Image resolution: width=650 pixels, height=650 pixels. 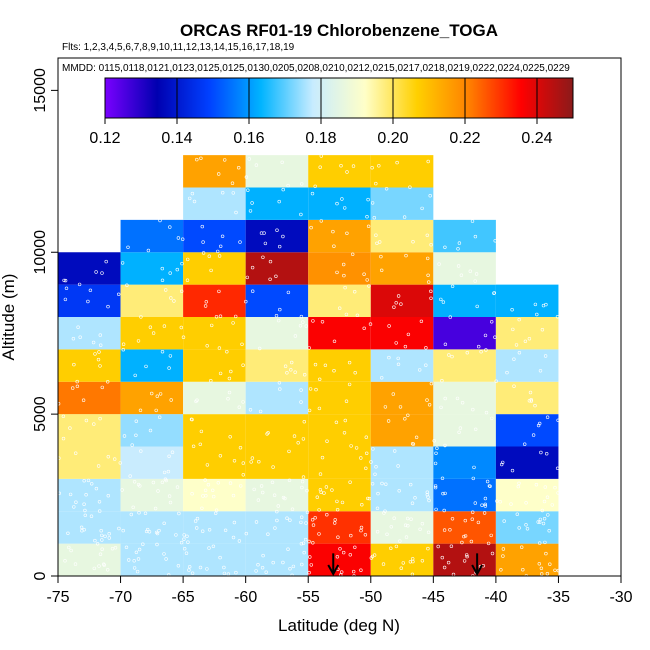 What do you see at coordinates (433, 597) in the screenshot?
I see `x-tick-label: -45` at bounding box center [433, 597].